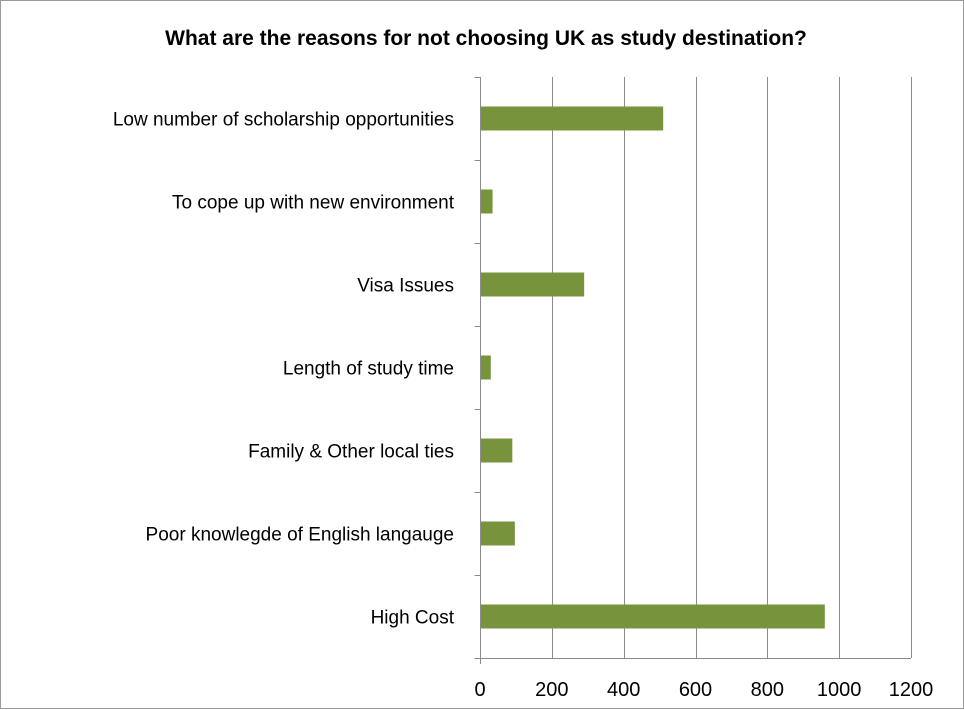 This screenshot has height=710, width=964. What do you see at coordinates (300, 535) in the screenshot?
I see `category-label-5: Poor knowlegde of English langauge` at bounding box center [300, 535].